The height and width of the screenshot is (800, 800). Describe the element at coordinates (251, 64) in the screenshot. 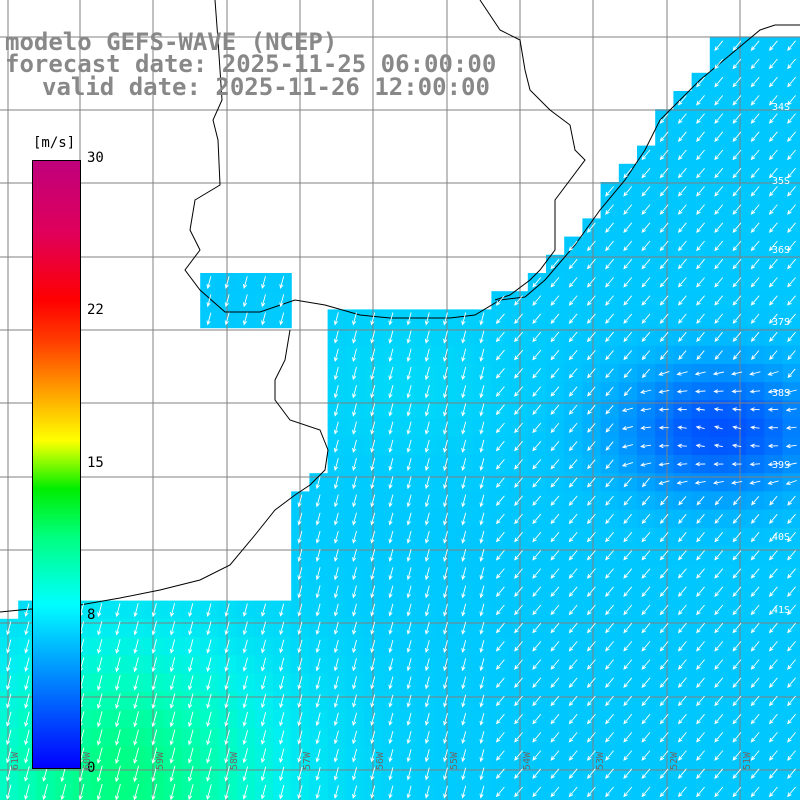

I see `forecast-date: forecast date: 2025-11-25 06:00:00` at that location.